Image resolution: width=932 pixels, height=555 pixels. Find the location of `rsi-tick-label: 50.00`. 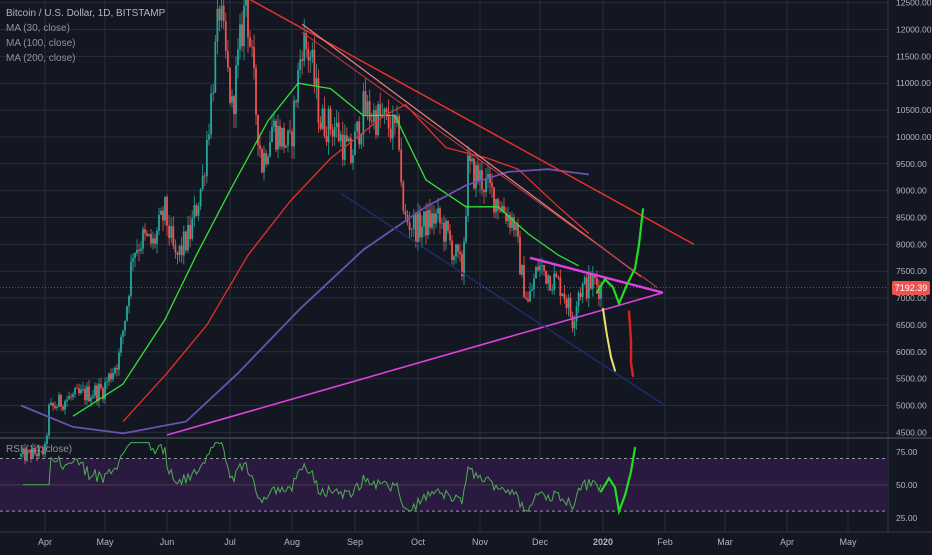

rsi-tick-label: 50.00 is located at coordinates (907, 485).